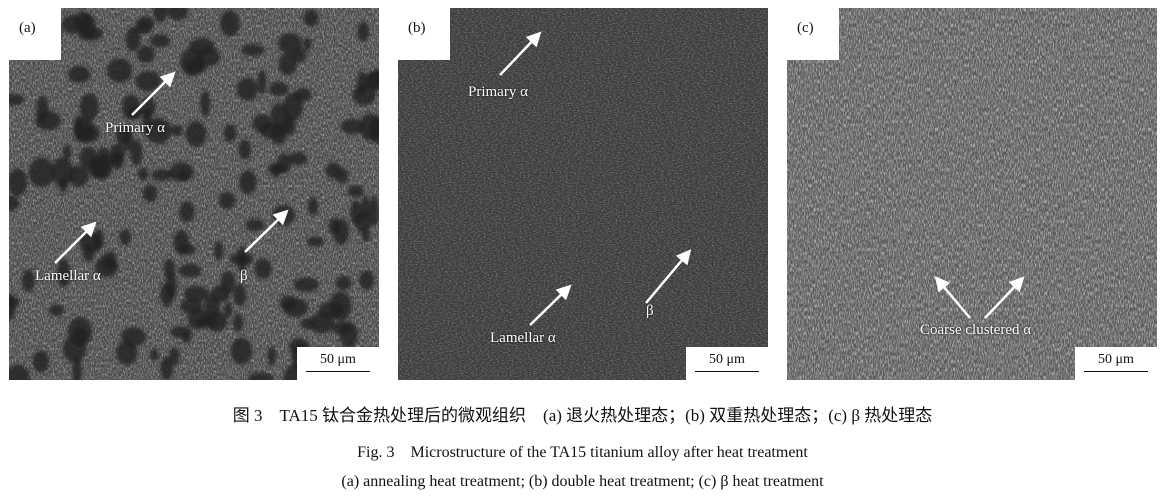  Describe the element at coordinates (244, 276) in the screenshot. I see `annotation-beta: β` at that location.